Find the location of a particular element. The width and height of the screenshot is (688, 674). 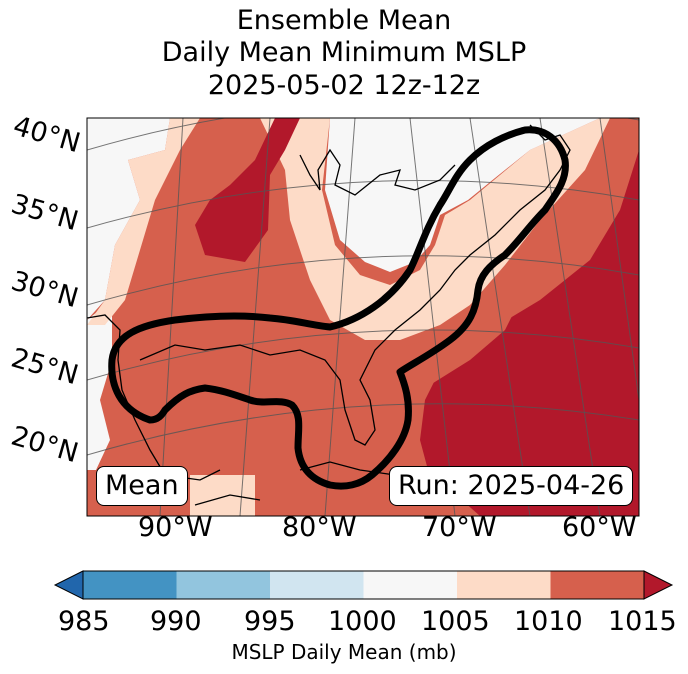

colorbar-tick-990: 990 is located at coordinates (176, 621).